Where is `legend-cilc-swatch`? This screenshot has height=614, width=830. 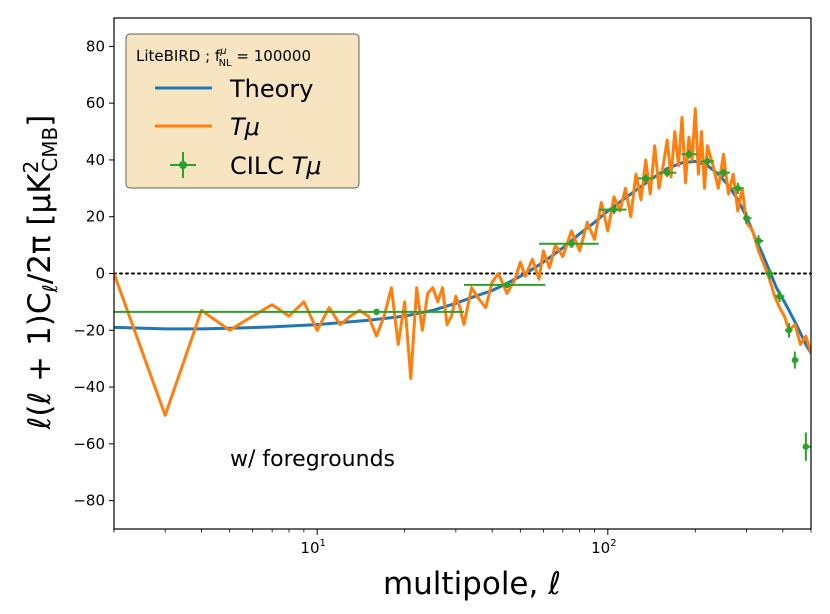
legend-cilc-swatch is located at coordinates (183, 165).